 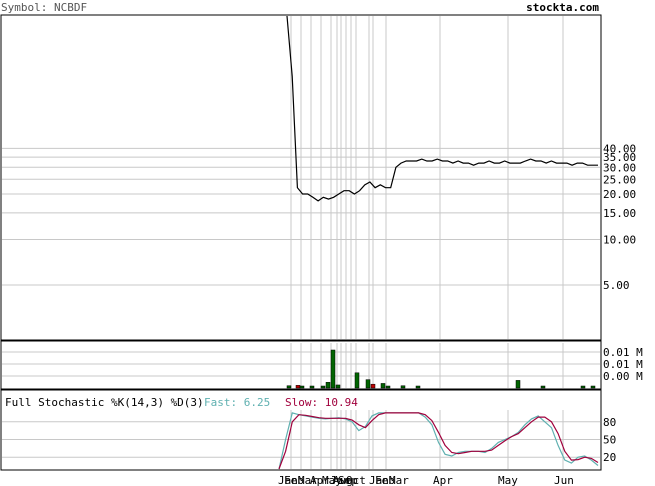 I want to click on fast-value-label: Fast: 6.25, so click(x=237, y=402).